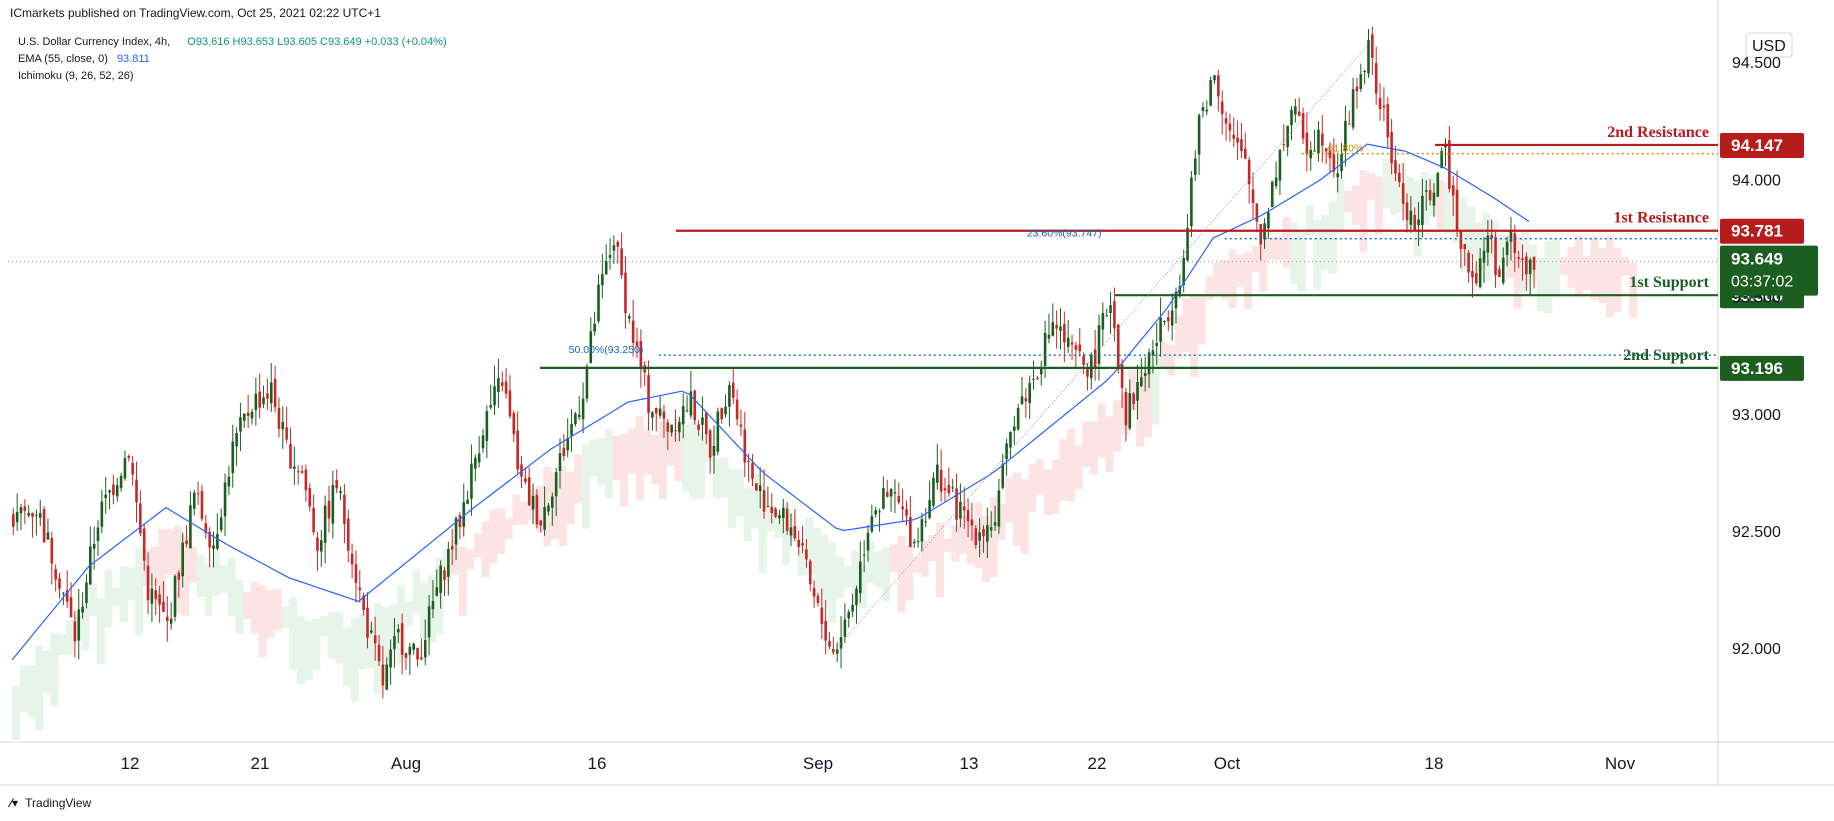 The height and width of the screenshot is (821, 1834). I want to click on x-tick-label: 21, so click(260, 763).